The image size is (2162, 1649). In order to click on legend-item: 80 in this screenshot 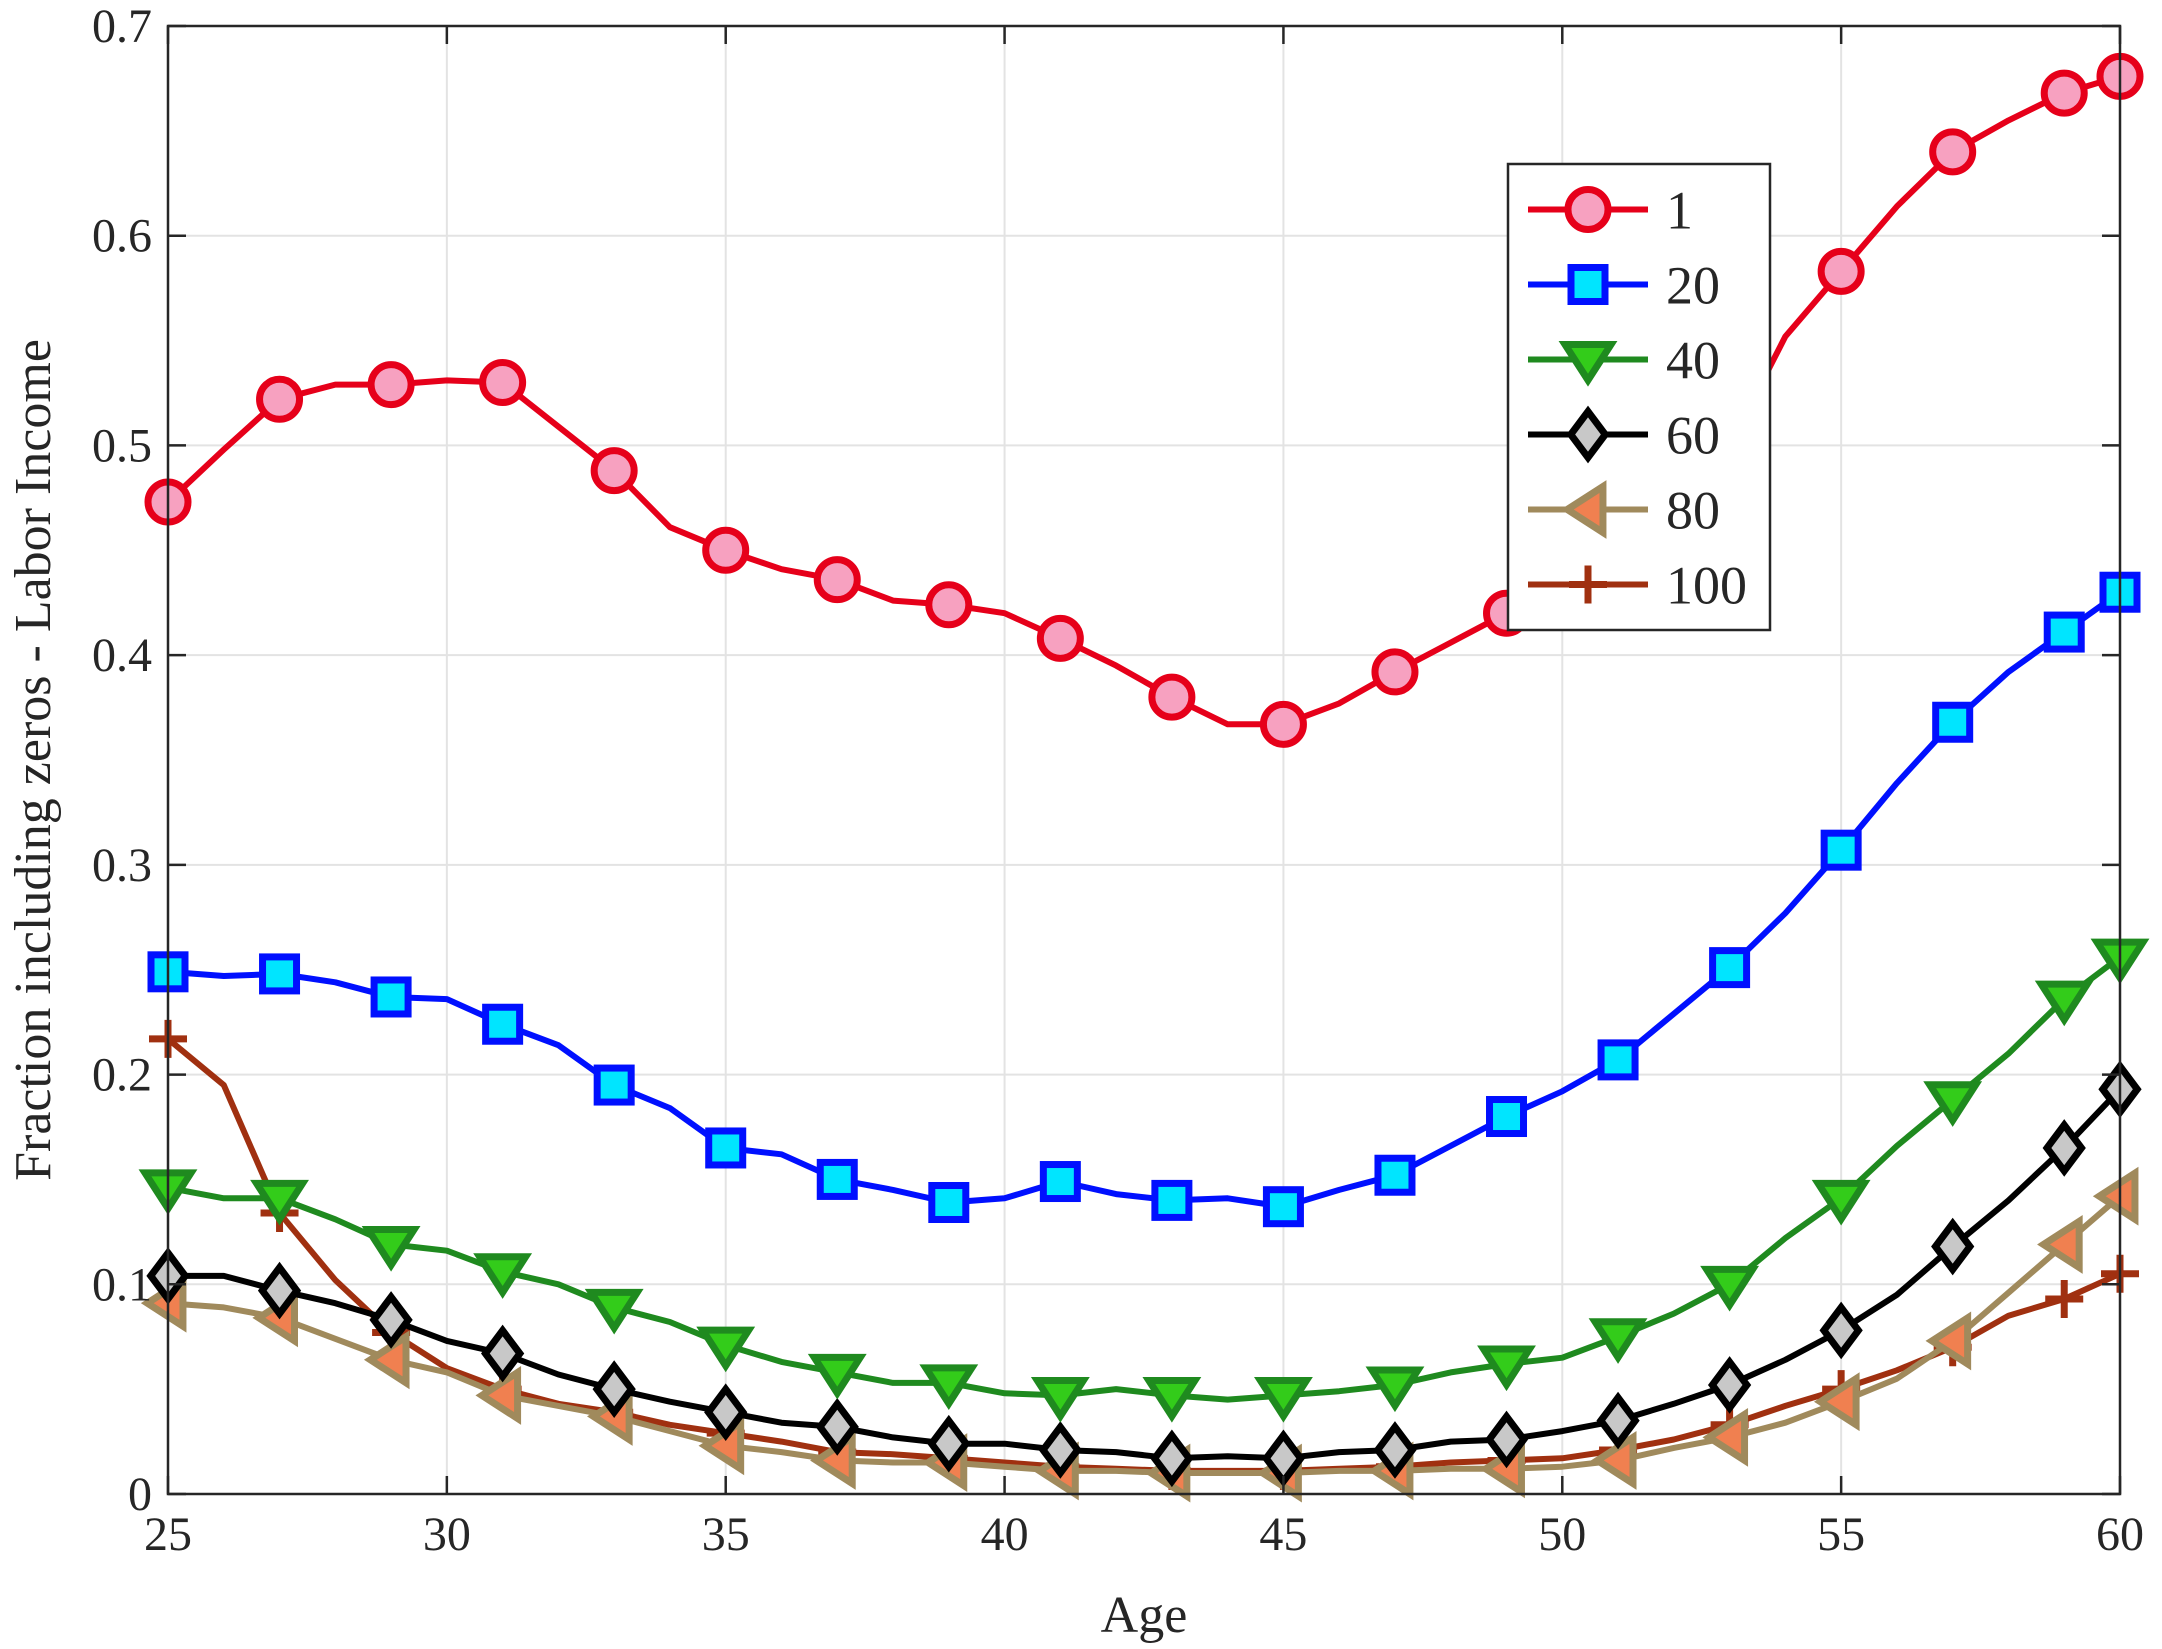, I will do `click(1624, 510)`.